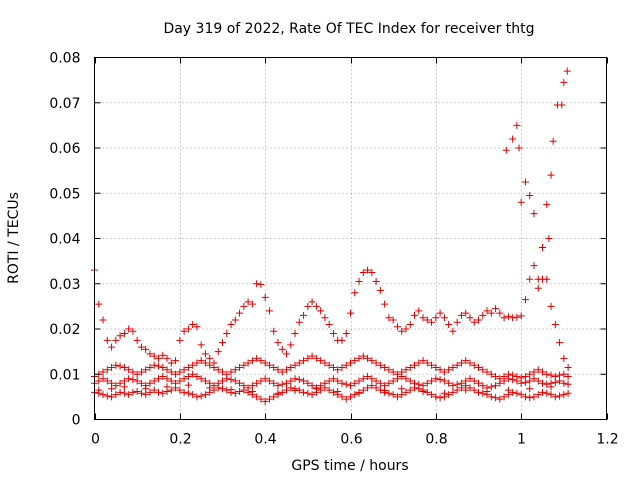 The width and height of the screenshot is (640, 480). I want to click on y-tick-label: 0.01, so click(64, 375).